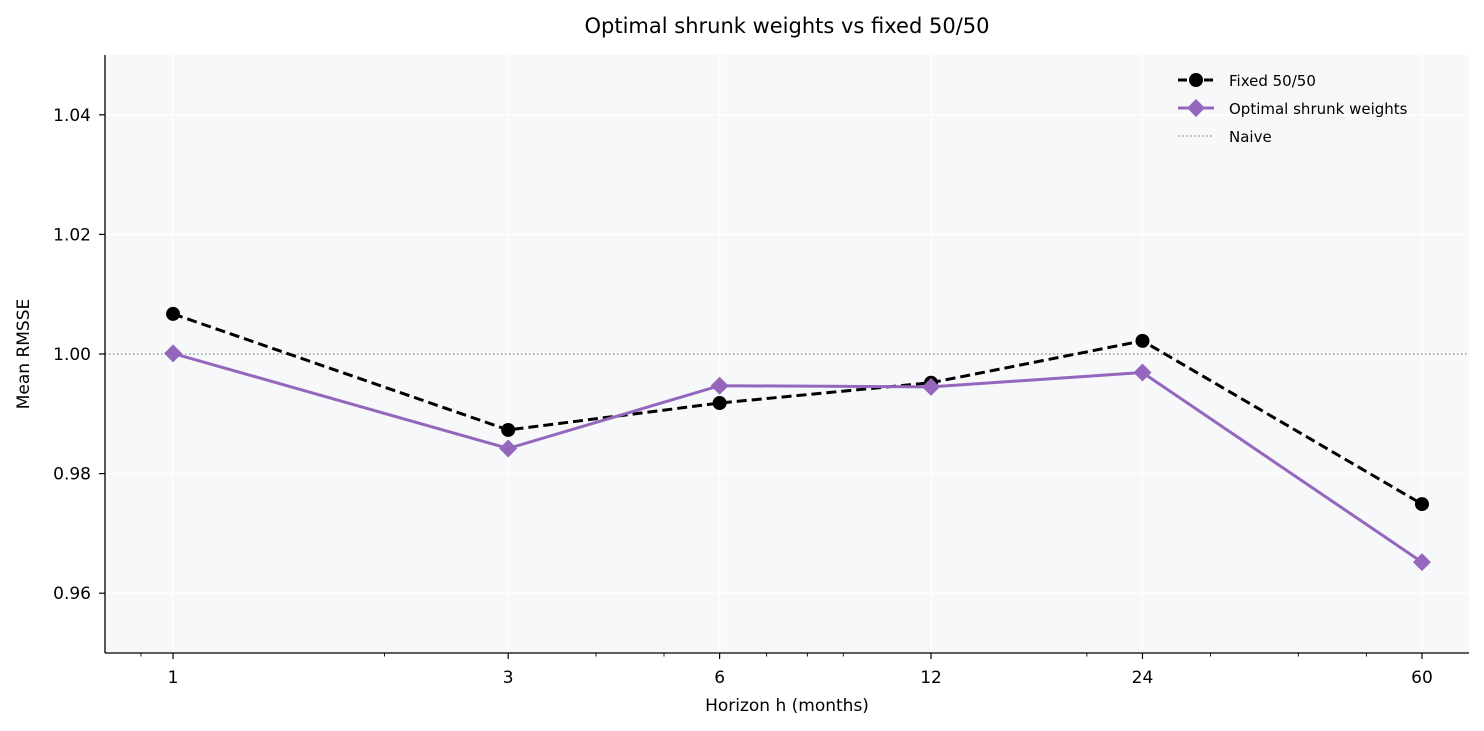 This screenshot has width=1484, height=731. Describe the element at coordinates (24, 354) in the screenshot. I see `y-axis-label: Mean RMSSE` at that location.